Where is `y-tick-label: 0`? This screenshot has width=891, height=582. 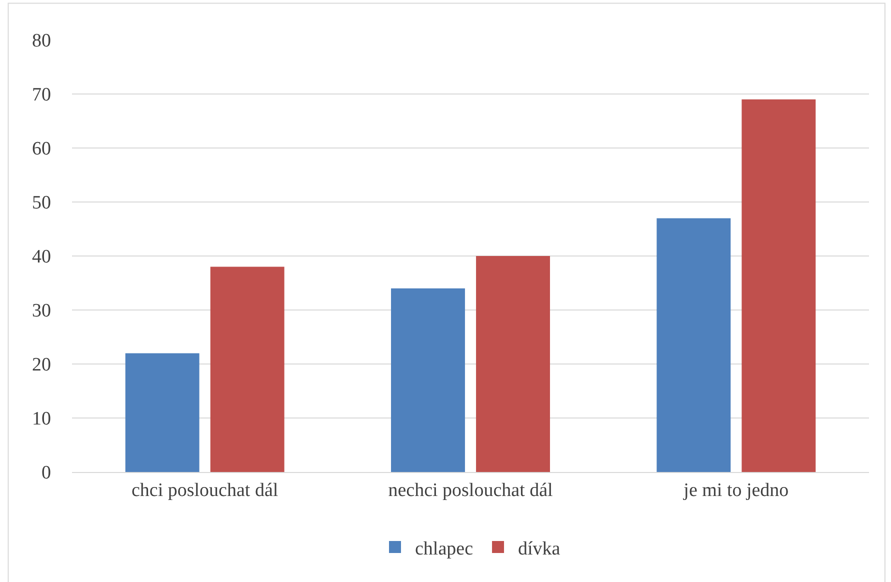
y-tick-label: 0 is located at coordinates (46, 473).